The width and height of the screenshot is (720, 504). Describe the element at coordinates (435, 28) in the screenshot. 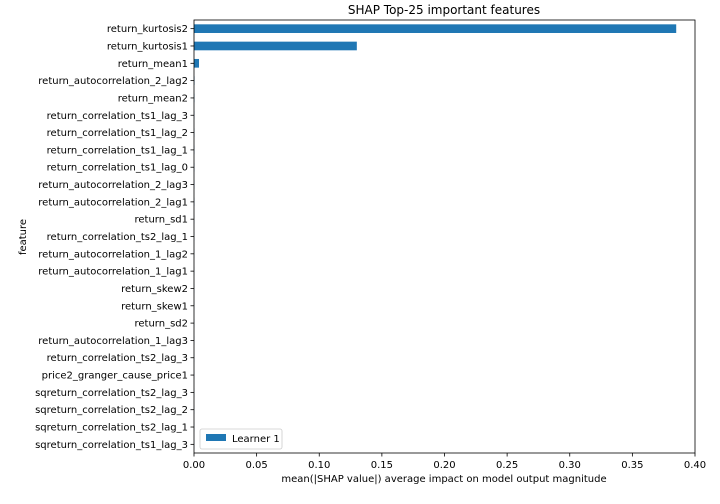

I see `bar-return_kurtosis2` at that location.